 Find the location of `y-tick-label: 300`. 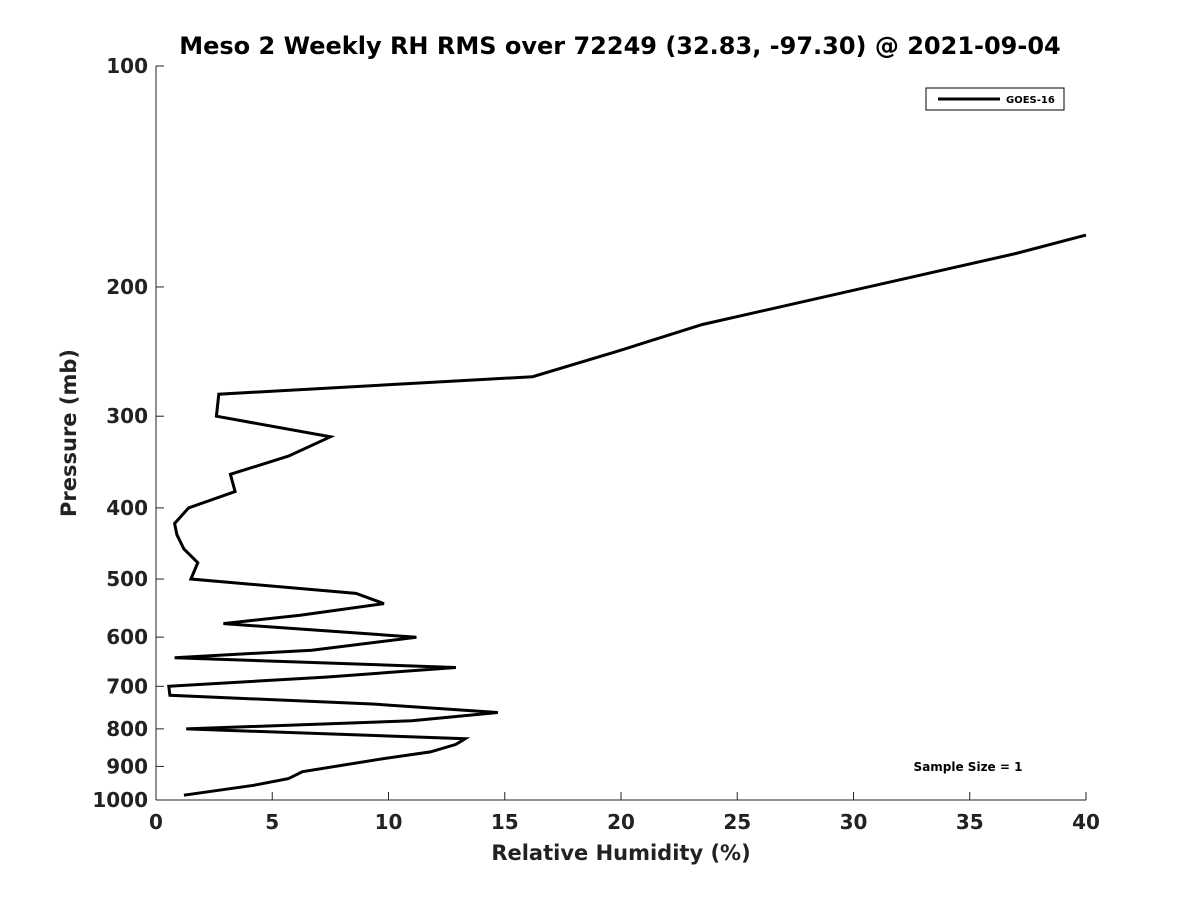

y-tick-label: 300 is located at coordinates (127, 416).